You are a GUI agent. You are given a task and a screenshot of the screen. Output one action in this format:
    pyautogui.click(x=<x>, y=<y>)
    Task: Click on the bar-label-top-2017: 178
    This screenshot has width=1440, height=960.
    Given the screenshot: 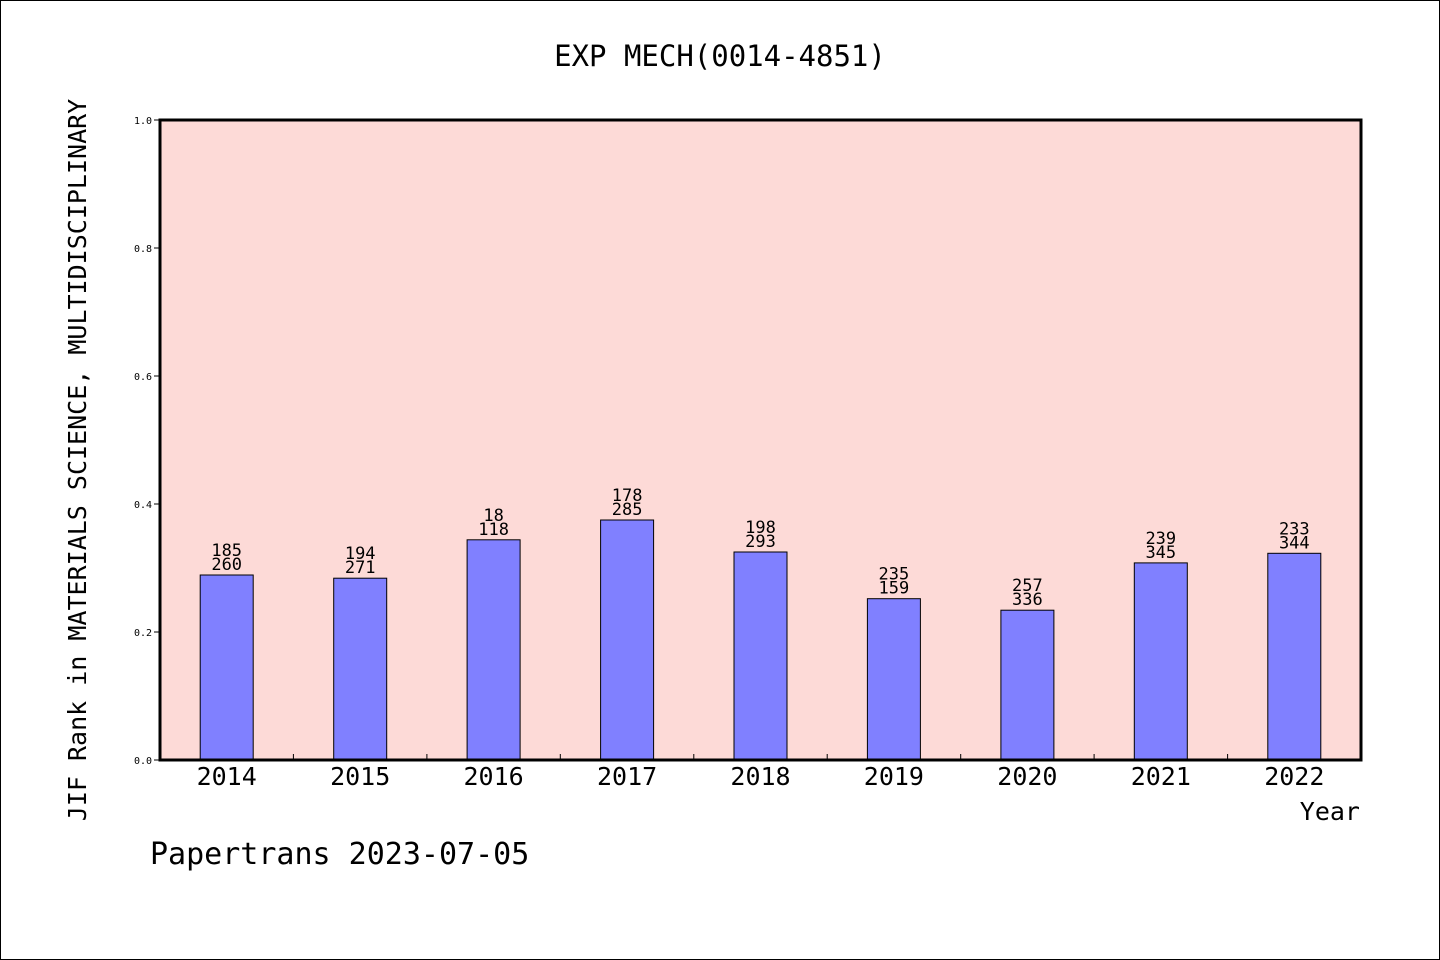 What is the action you would take?
    pyautogui.click(x=627, y=496)
    